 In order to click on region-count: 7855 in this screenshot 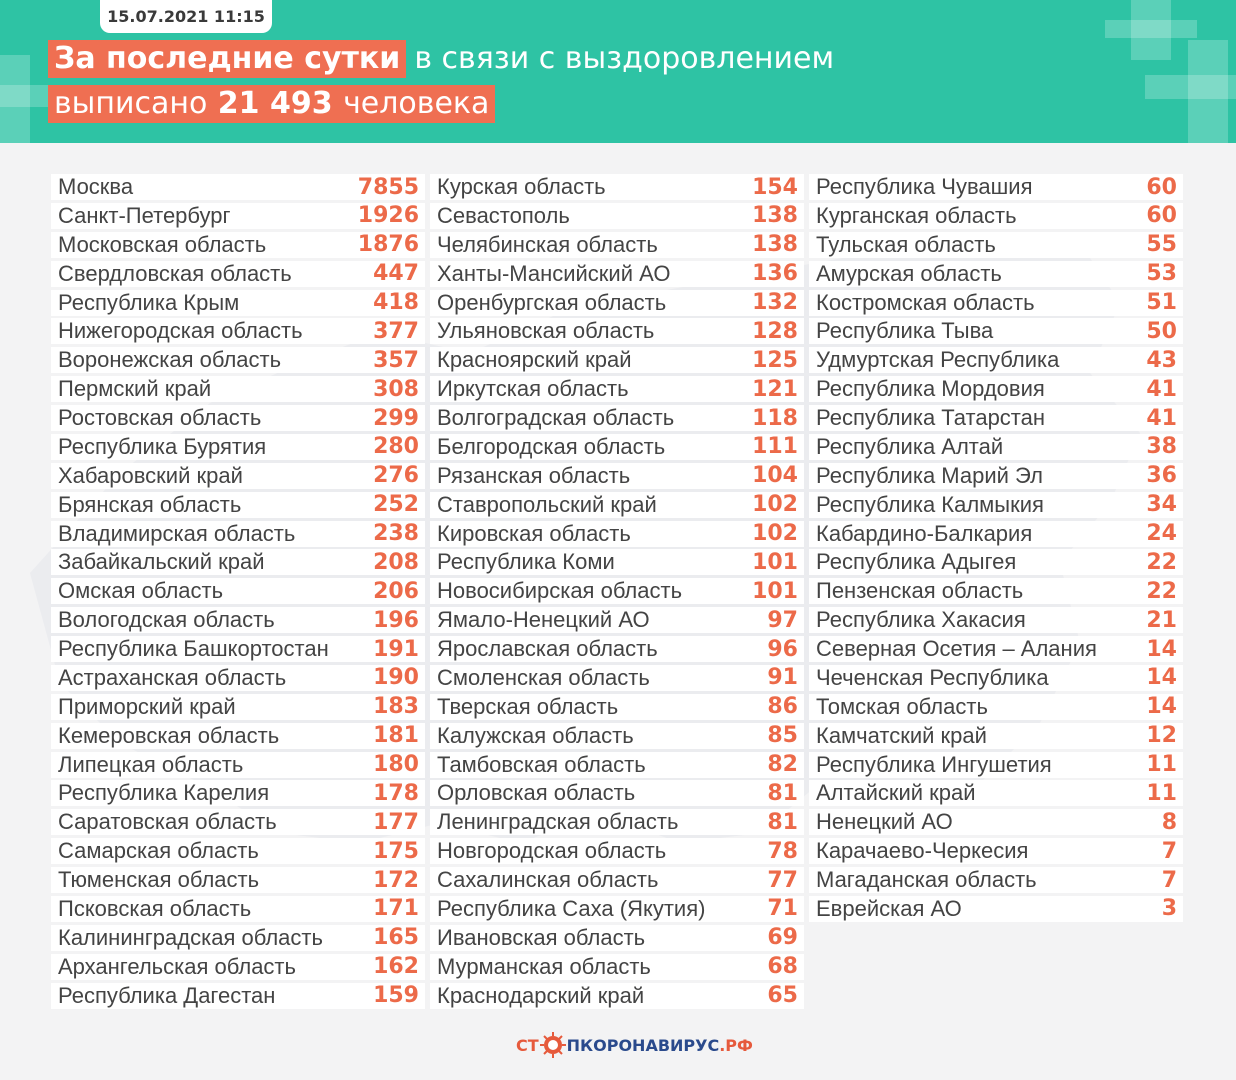, I will do `click(388, 187)`.